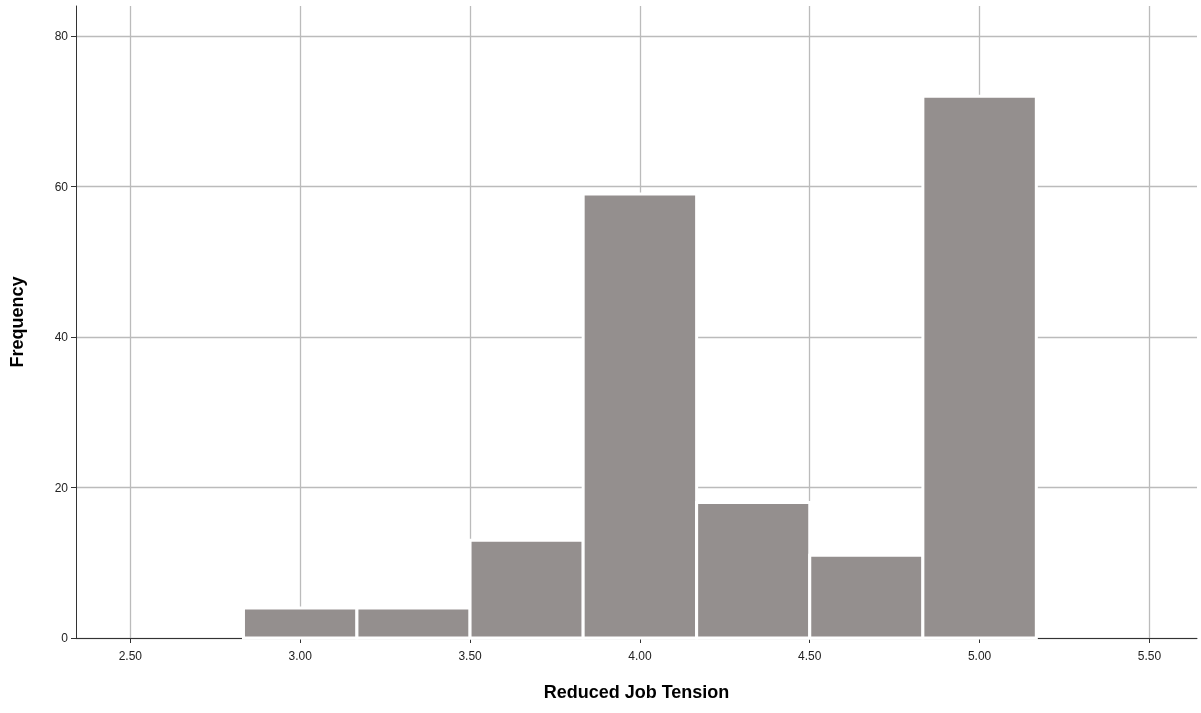 The height and width of the screenshot is (713, 1201). Describe the element at coordinates (61, 337) in the screenshot. I see `y-tick-label: 40` at that location.